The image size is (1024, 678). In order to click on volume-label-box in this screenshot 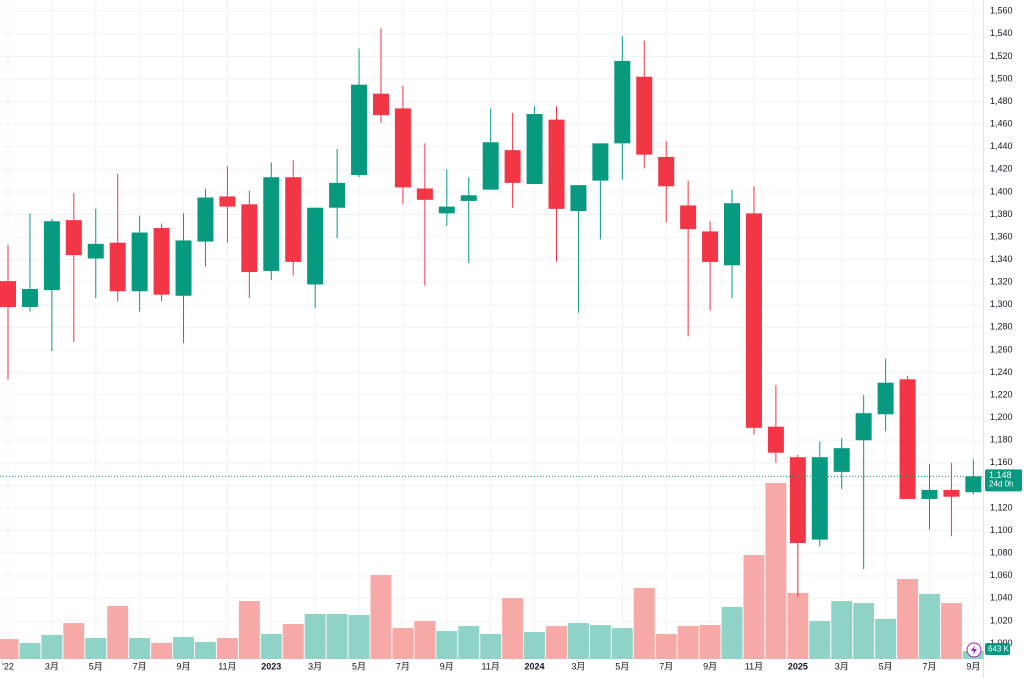, I will do `click(997, 649)`.